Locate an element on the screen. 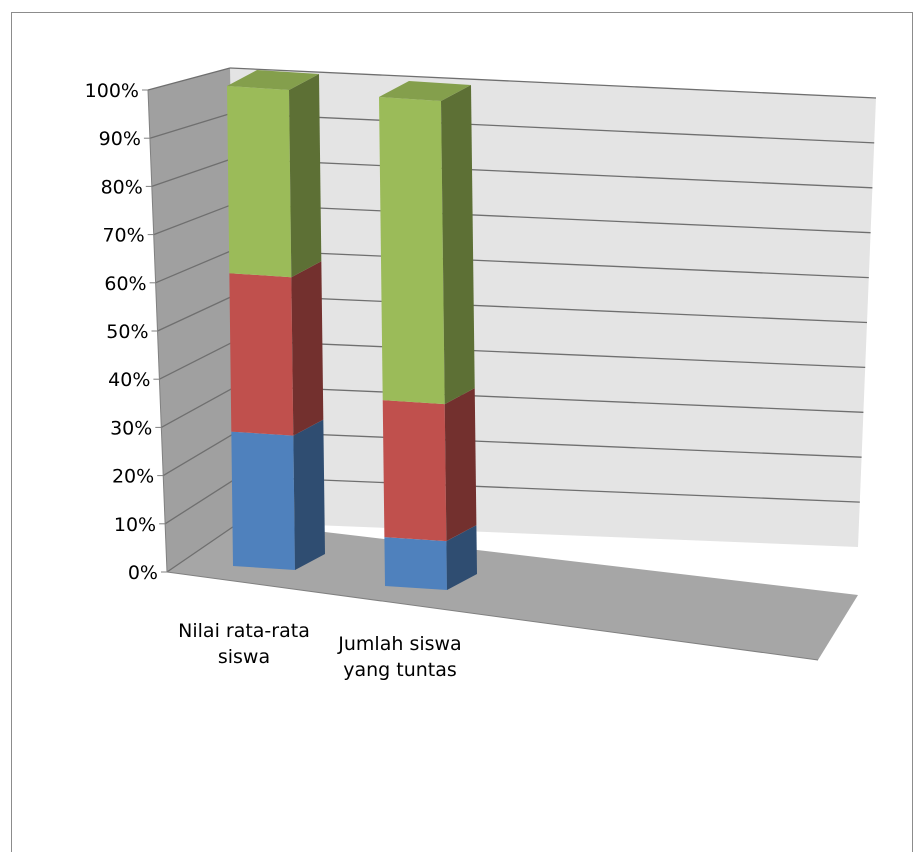 This screenshot has height=852, width=916. floor is located at coordinates (512, 591).